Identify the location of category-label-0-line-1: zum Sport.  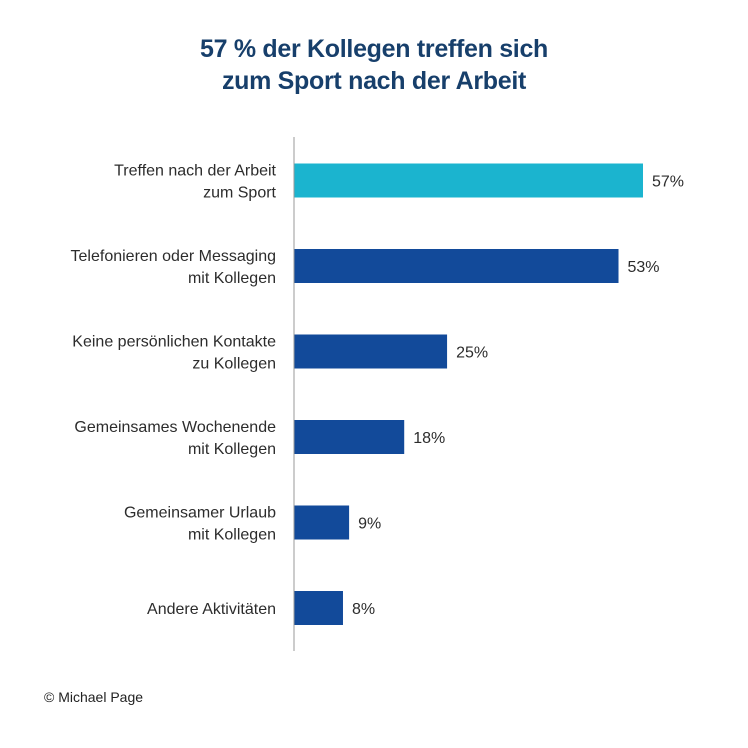
(239, 193).